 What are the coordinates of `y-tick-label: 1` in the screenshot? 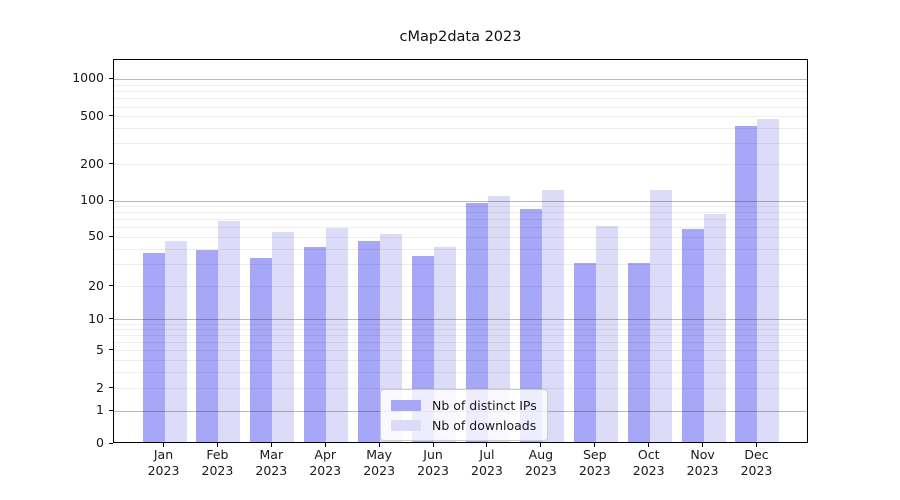 It's located at (100, 409).